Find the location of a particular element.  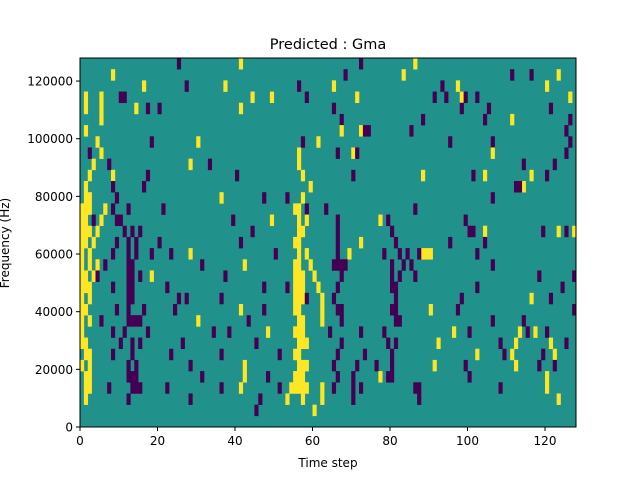

x-axis: 0 20 40 60 80 100 120 is located at coordinates (316, 437).